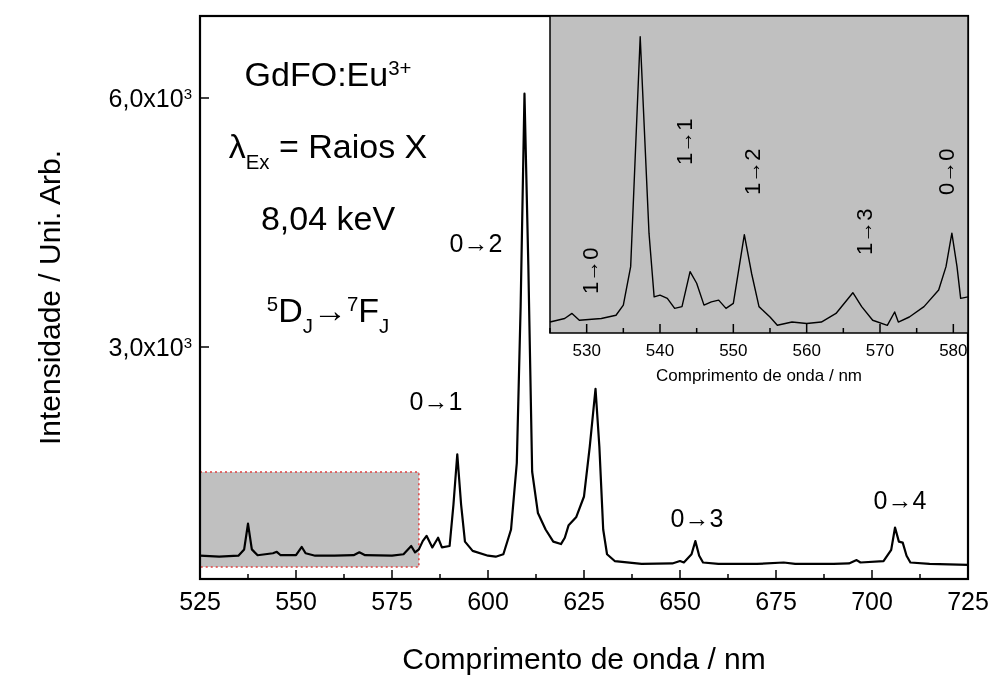 This screenshot has width=1005, height=693. What do you see at coordinates (684, 141) in the screenshot?
I see `annotation: 1→1` at bounding box center [684, 141].